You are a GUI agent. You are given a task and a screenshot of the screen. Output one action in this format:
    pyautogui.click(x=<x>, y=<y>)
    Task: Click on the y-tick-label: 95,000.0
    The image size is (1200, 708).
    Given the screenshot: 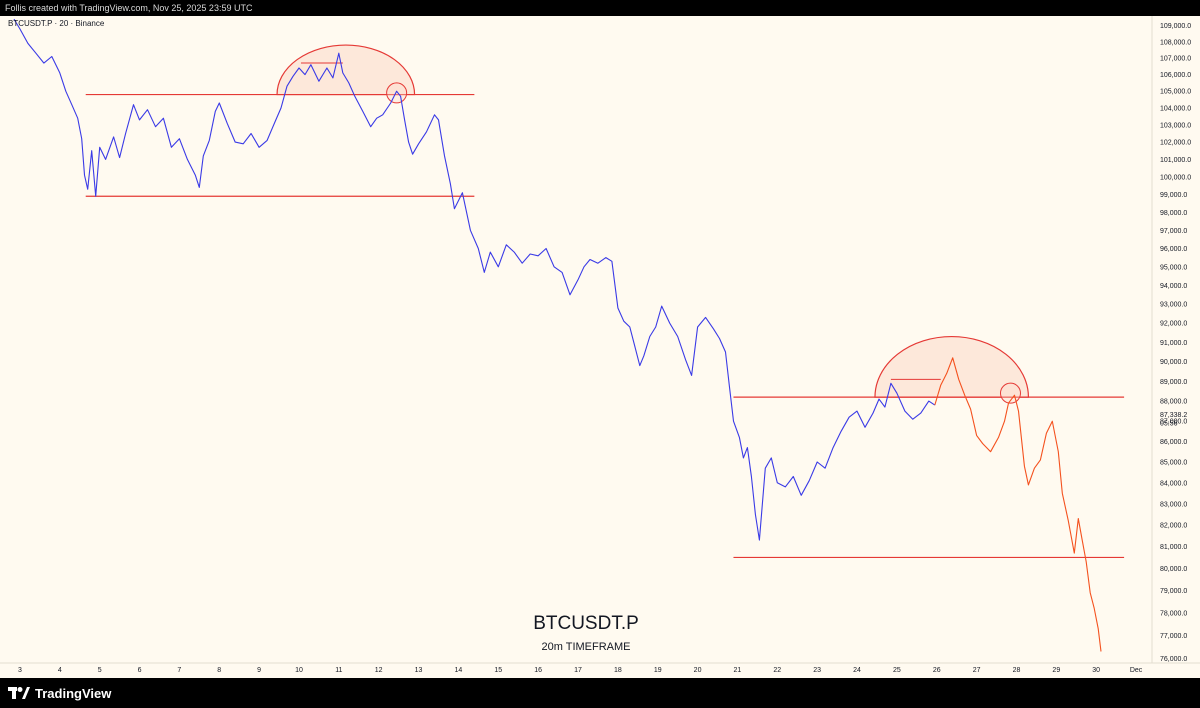 What is the action you would take?
    pyautogui.click(x=1173, y=267)
    